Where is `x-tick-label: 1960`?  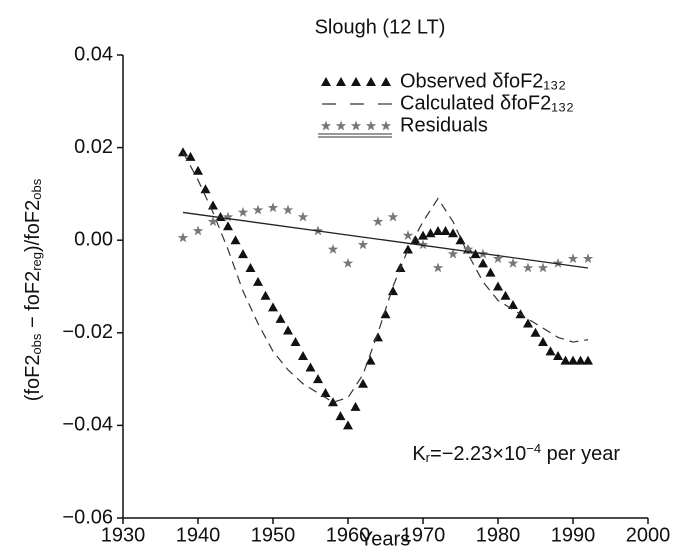
x-tick-label: 1960 is located at coordinates (348, 535).